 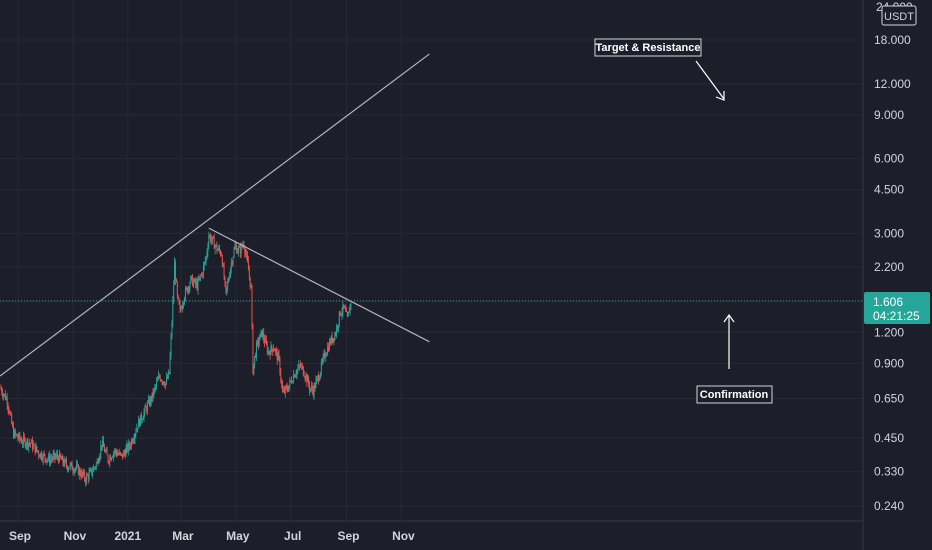 What do you see at coordinates (899, 15) in the screenshot?
I see `currency-badge` at bounding box center [899, 15].